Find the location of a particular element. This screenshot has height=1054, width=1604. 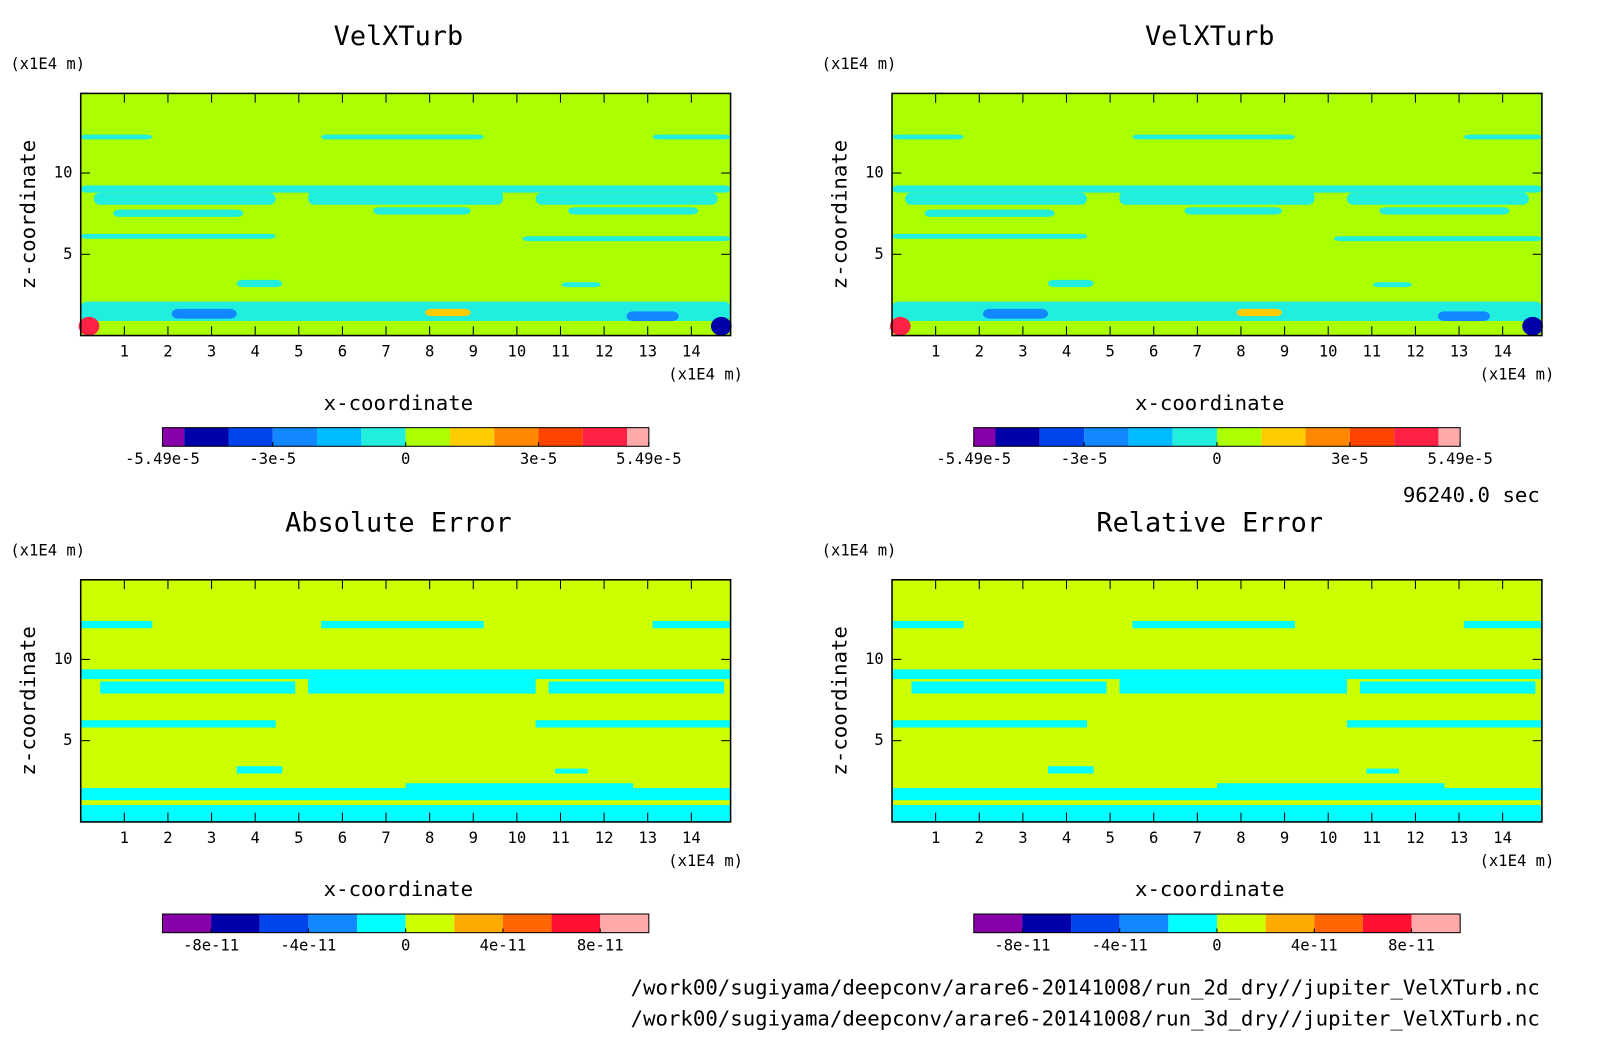

colorbar-tick-label: 4e-11 is located at coordinates (1314, 946).